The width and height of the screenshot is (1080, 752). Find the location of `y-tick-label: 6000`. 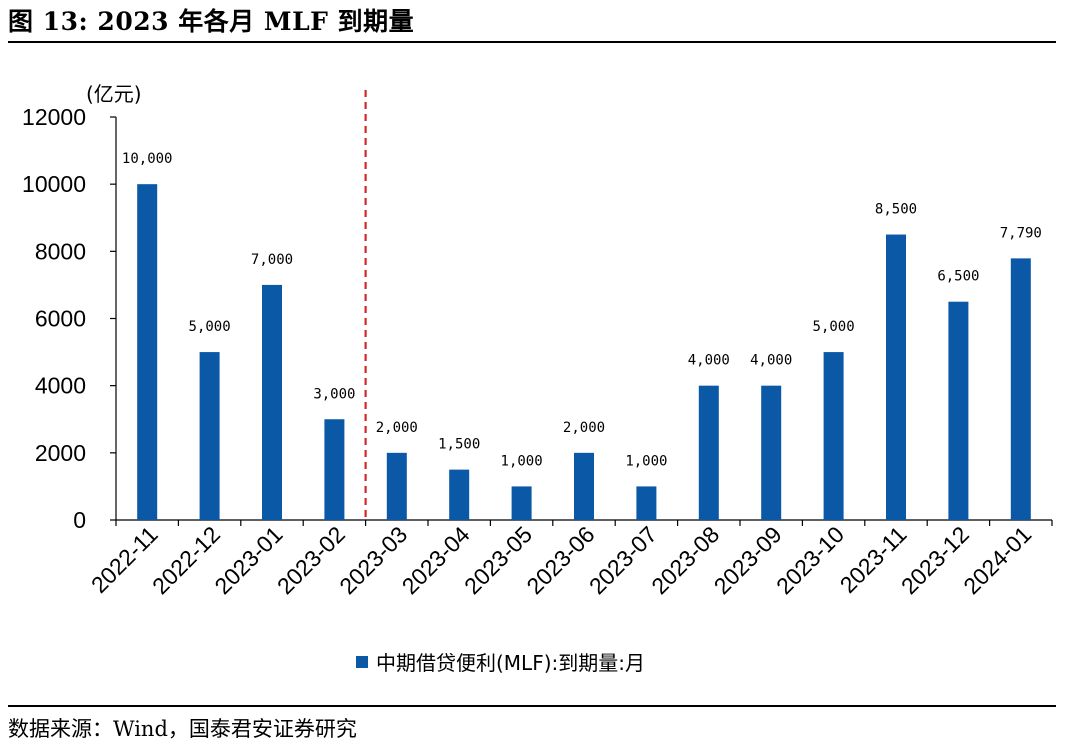

y-tick-label: 6000 is located at coordinates (60, 319).